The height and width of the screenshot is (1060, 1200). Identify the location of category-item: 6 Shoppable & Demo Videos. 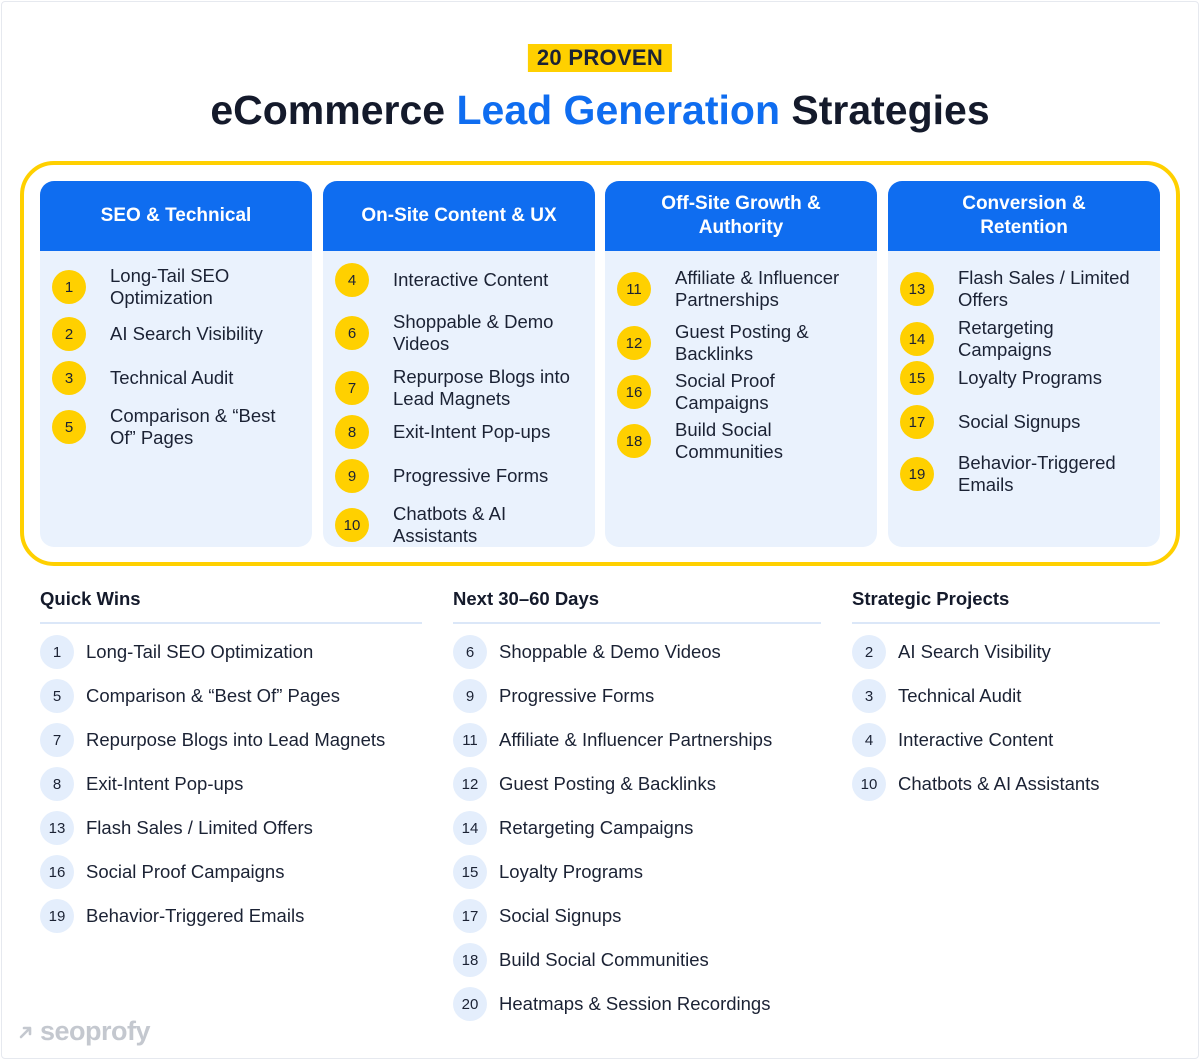
(461, 333).